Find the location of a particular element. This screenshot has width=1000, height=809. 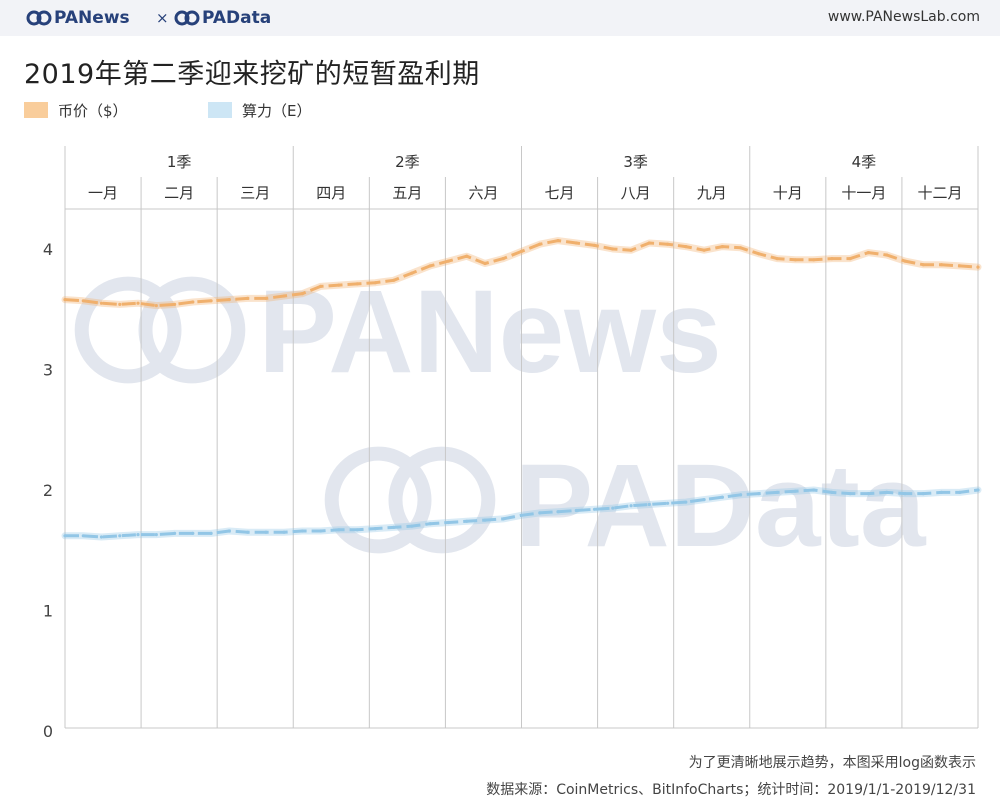

footnote-method: 为了更清晰地展示趋势，本图采用log函数表示 is located at coordinates (832, 763).